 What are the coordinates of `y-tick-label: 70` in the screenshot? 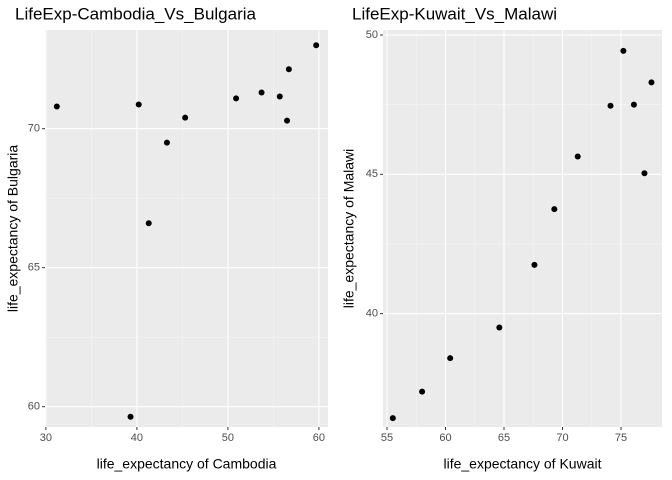 It's located at (34, 129).